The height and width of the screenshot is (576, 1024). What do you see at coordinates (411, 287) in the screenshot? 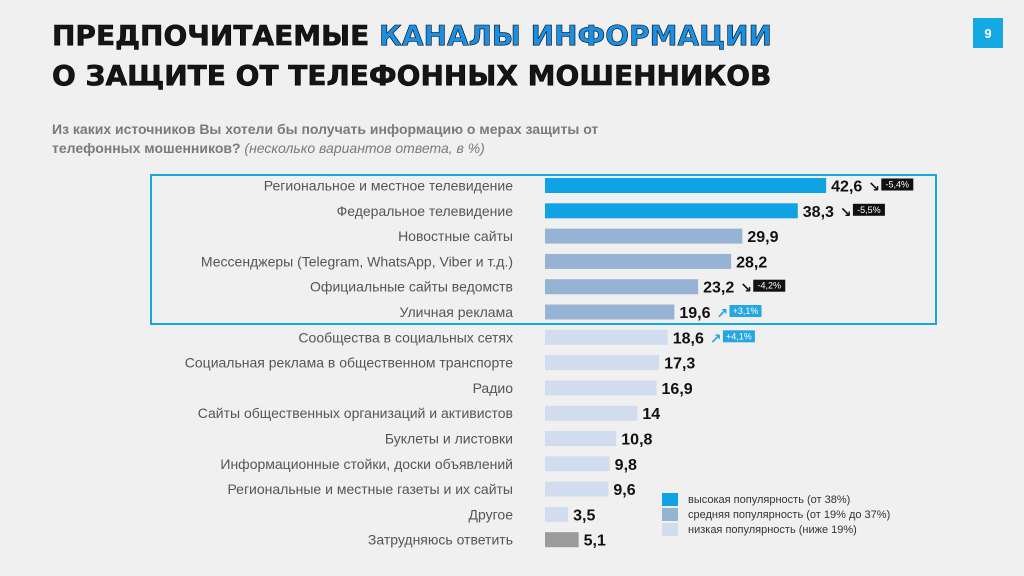
I see `category-label: Официальные сайты ведомств` at bounding box center [411, 287].